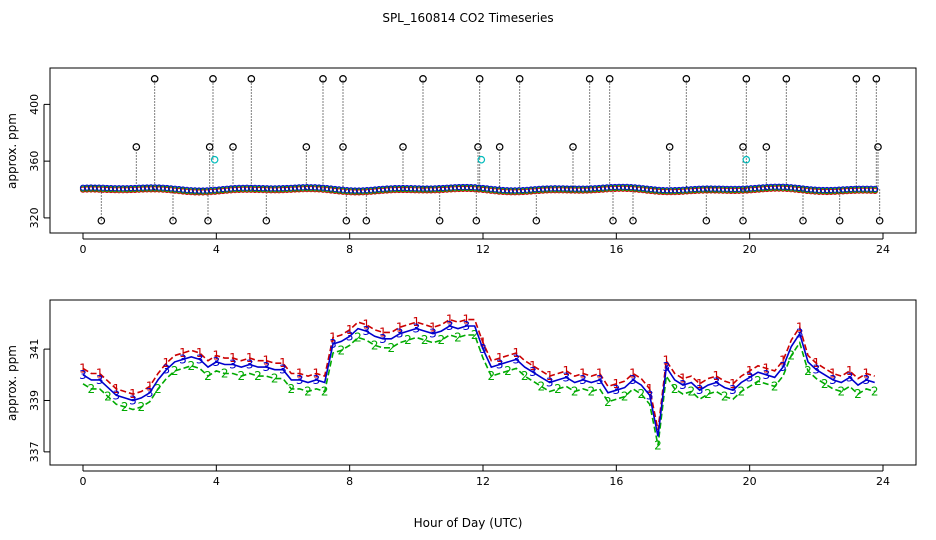  What do you see at coordinates (214, 159) in the screenshot?
I see `cyan-point` at bounding box center [214, 159].